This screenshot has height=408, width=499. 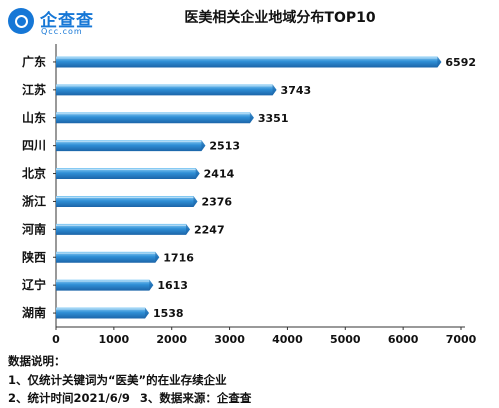 I want to click on value-label: 1613, so click(x=172, y=285).